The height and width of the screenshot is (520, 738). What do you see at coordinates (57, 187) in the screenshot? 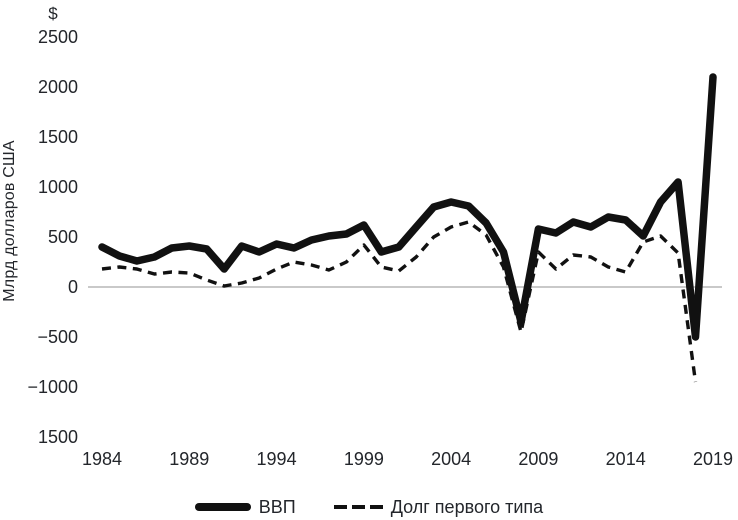
I see `y-tick-label: 1000` at bounding box center [57, 187].